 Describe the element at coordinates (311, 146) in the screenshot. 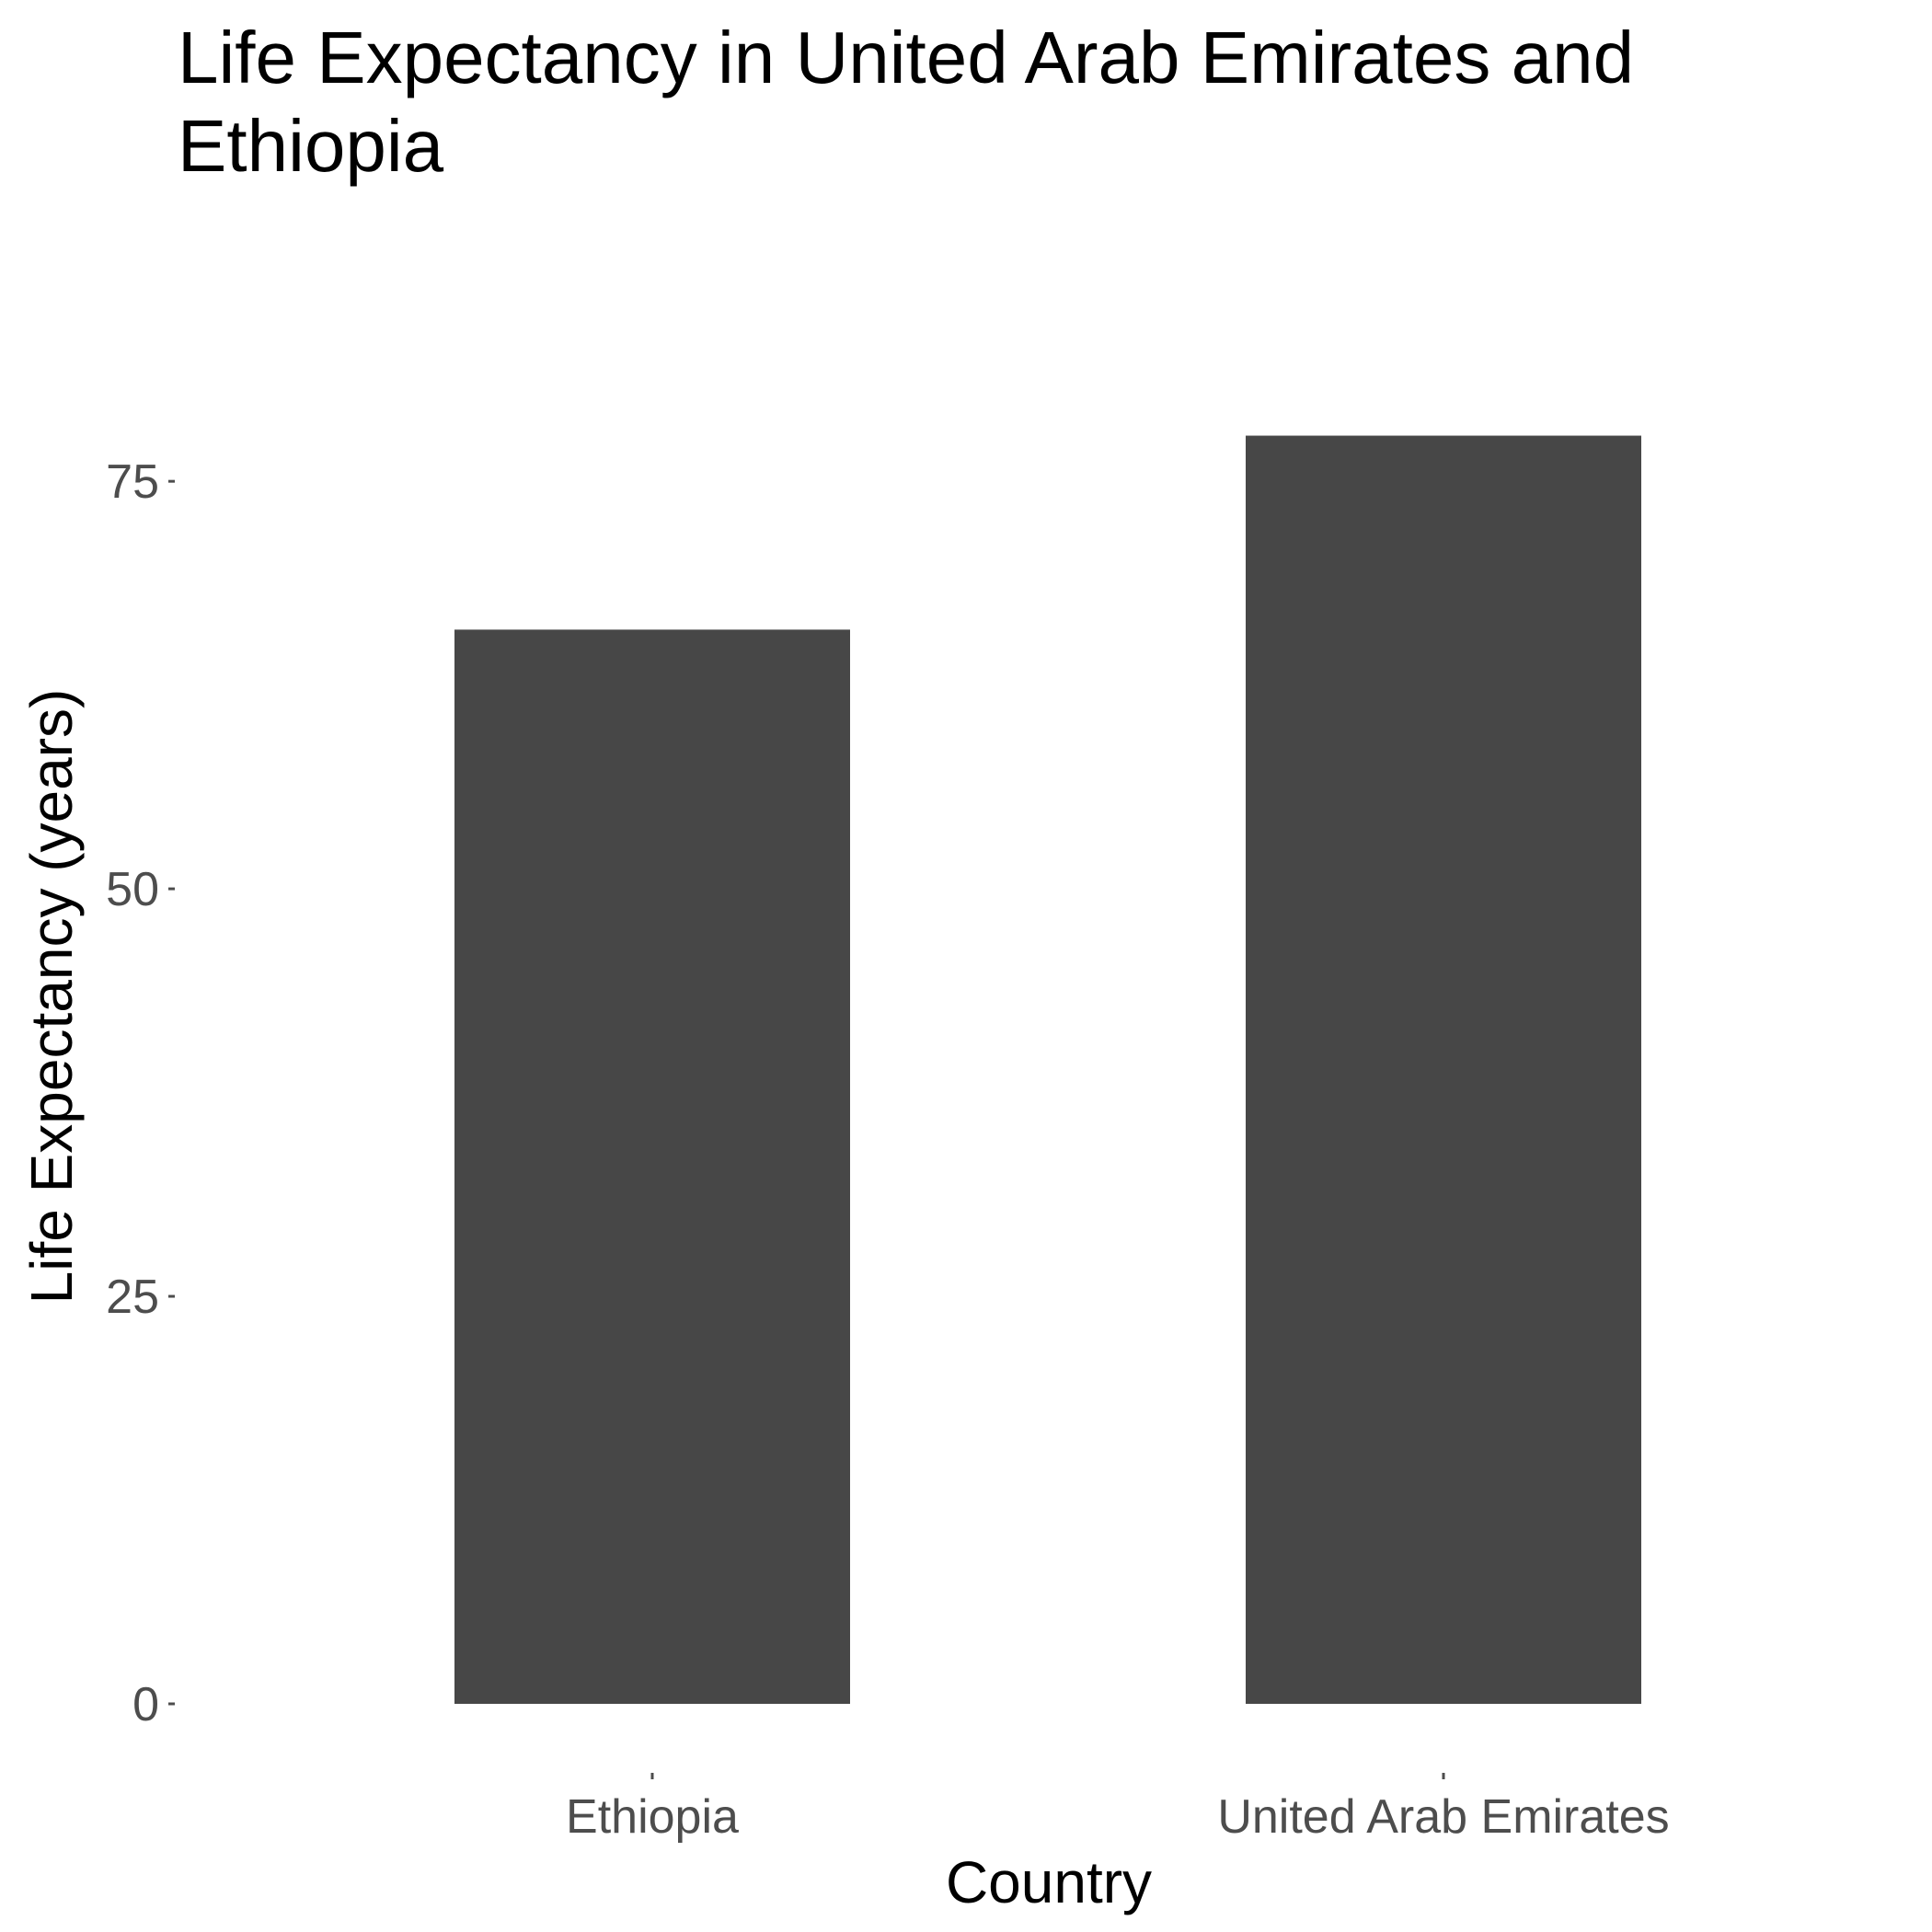

I see `chart-title-line-2: Ethiopia` at that location.